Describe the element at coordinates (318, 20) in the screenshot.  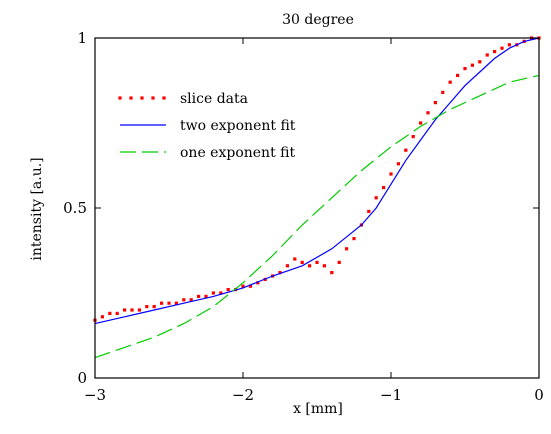
I see `chart-title: 30 degree` at that location.